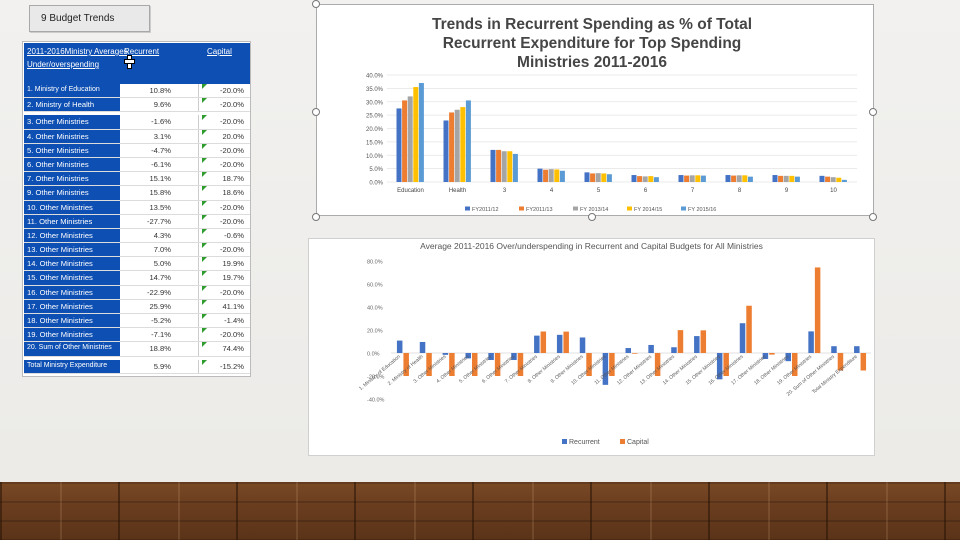 Image resolution: width=960 pixels, height=540 pixels. What do you see at coordinates (72, 349) in the screenshot?
I see `ministry-label: 20. Sum of Other Ministries` at bounding box center [72, 349].